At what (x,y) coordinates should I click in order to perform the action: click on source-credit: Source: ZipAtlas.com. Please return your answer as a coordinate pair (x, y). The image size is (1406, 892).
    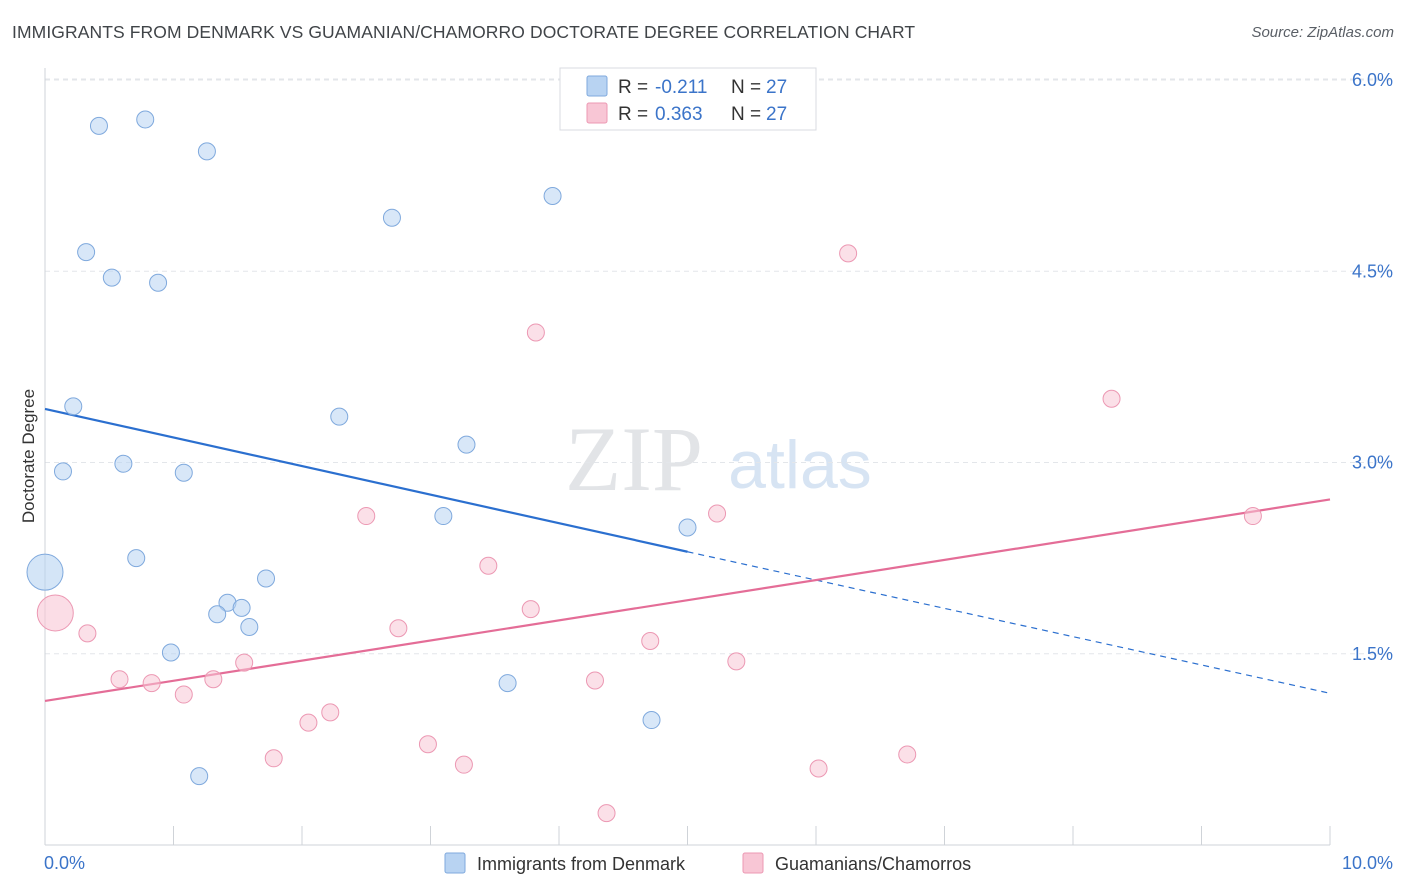
    Looking at the image, I should click on (1322, 32).